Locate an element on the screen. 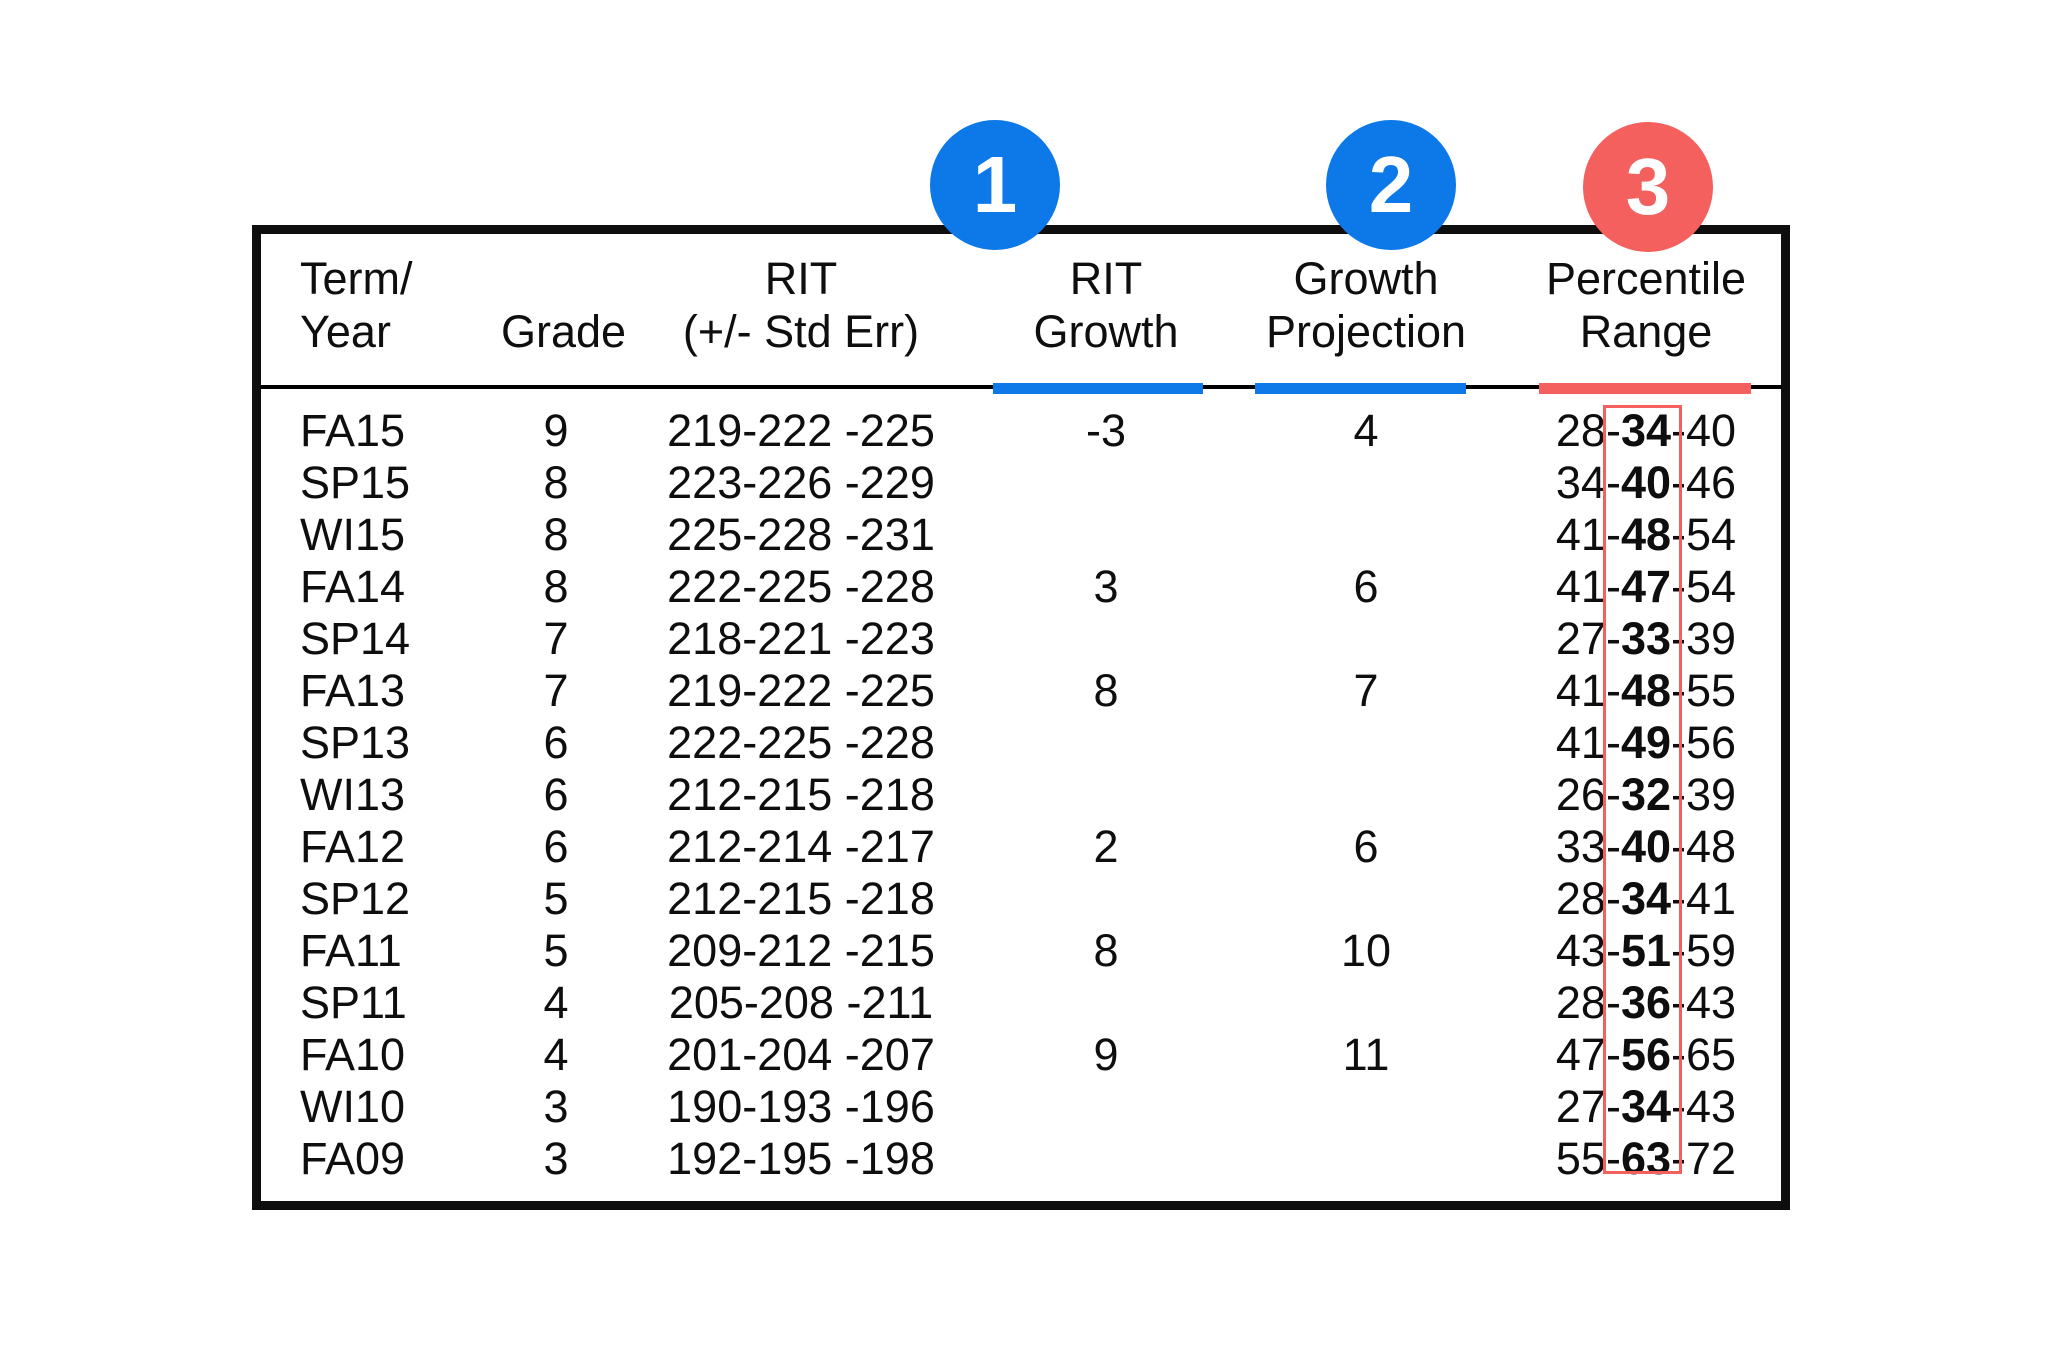  percentile-range-cell: 34-40-46 is located at coordinates (1646, 482).